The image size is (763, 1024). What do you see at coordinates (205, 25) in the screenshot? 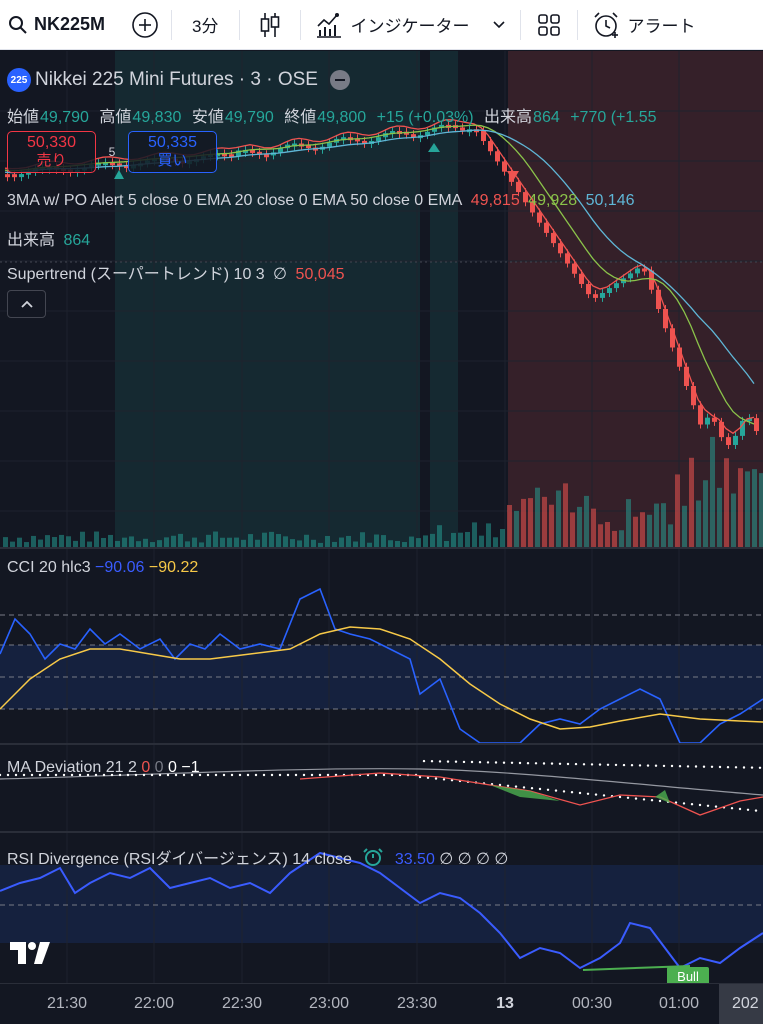
I see `interval-button: 3分` at bounding box center [205, 25].